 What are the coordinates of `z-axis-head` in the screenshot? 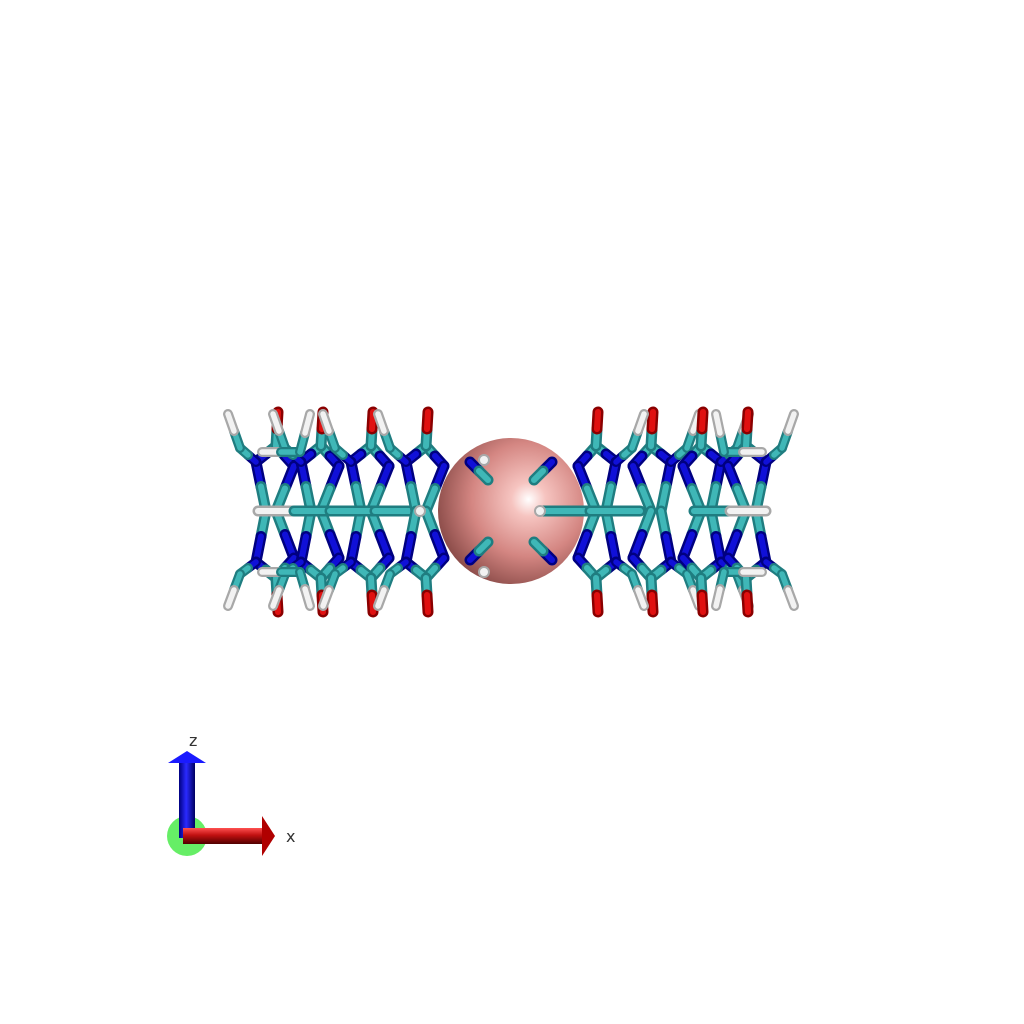 It's located at (187, 757).